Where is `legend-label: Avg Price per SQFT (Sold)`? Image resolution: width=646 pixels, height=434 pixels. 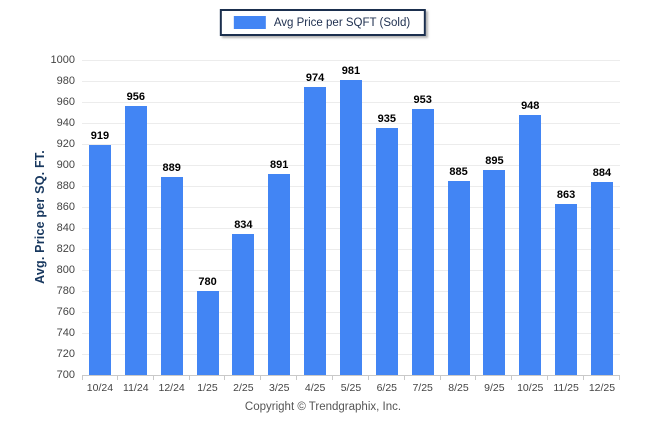 legend-label: Avg Price per SQFT (Sold) is located at coordinates (342, 22).